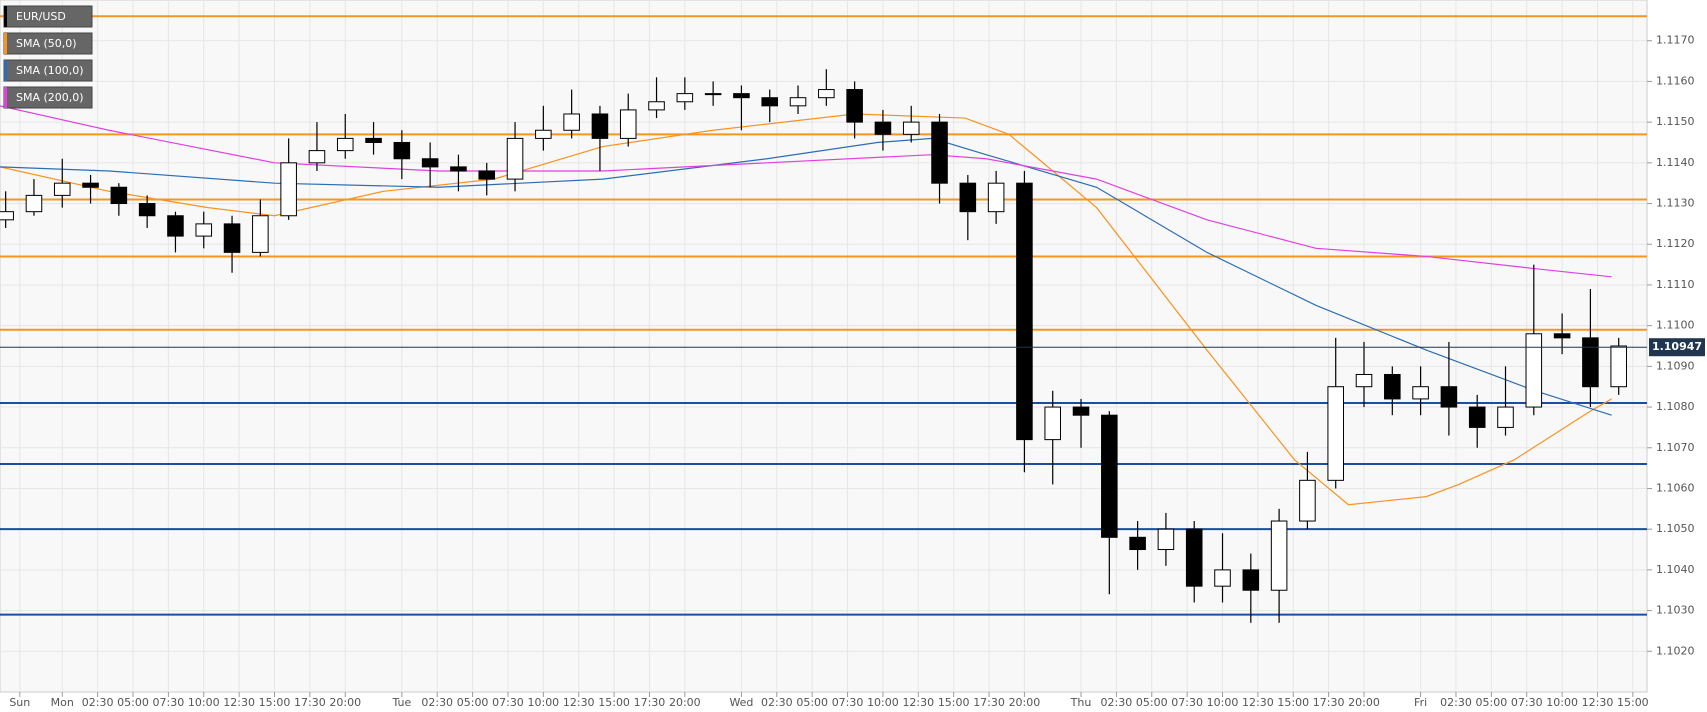 The height and width of the screenshot is (712, 1707). I want to click on legend-entry: EUR/USD, so click(48, 16).